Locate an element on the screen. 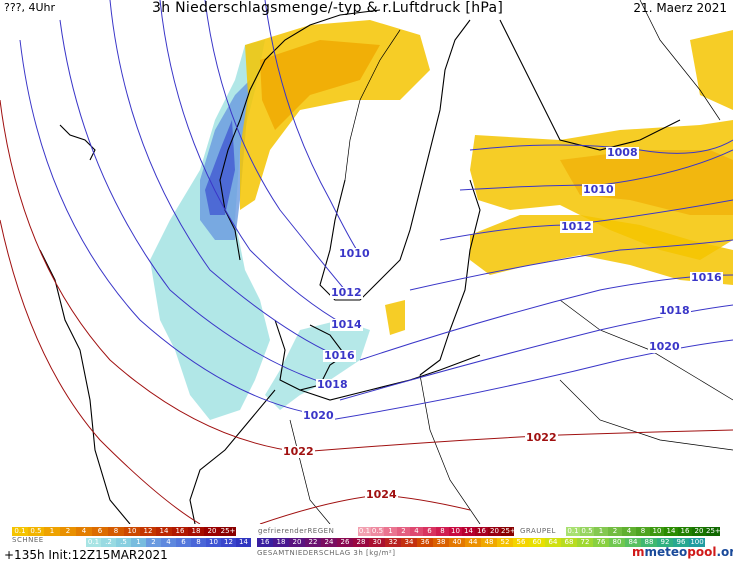  logo-name: meteo is located at coordinates (666, 552).